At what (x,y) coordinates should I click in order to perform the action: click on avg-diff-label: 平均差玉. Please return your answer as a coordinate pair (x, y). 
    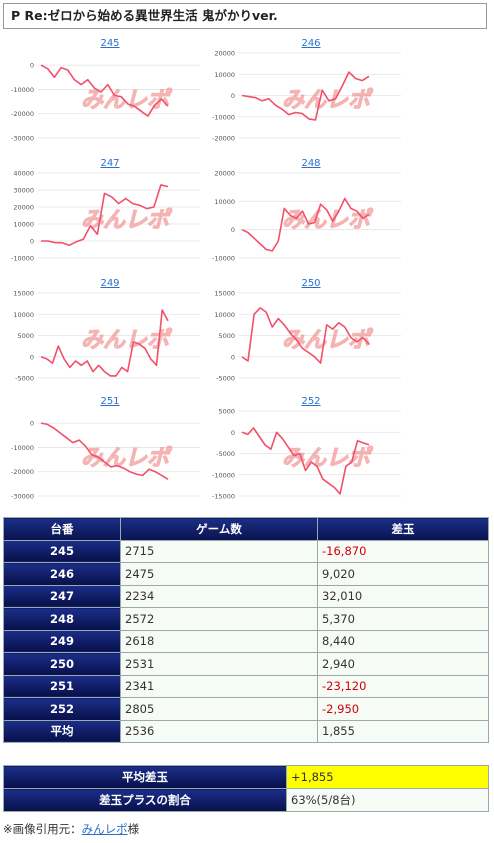
    Looking at the image, I should click on (145, 777).